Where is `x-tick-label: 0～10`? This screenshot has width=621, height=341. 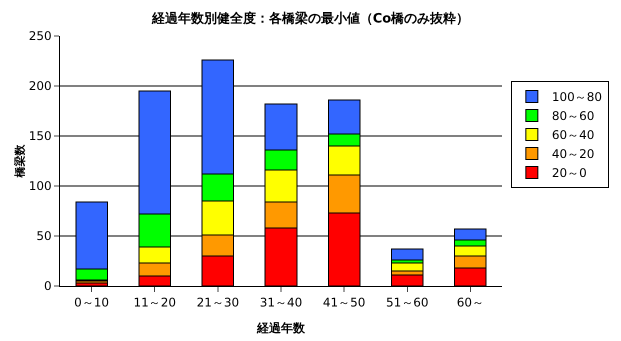 x-tick-label: 0～10 is located at coordinates (92, 302).